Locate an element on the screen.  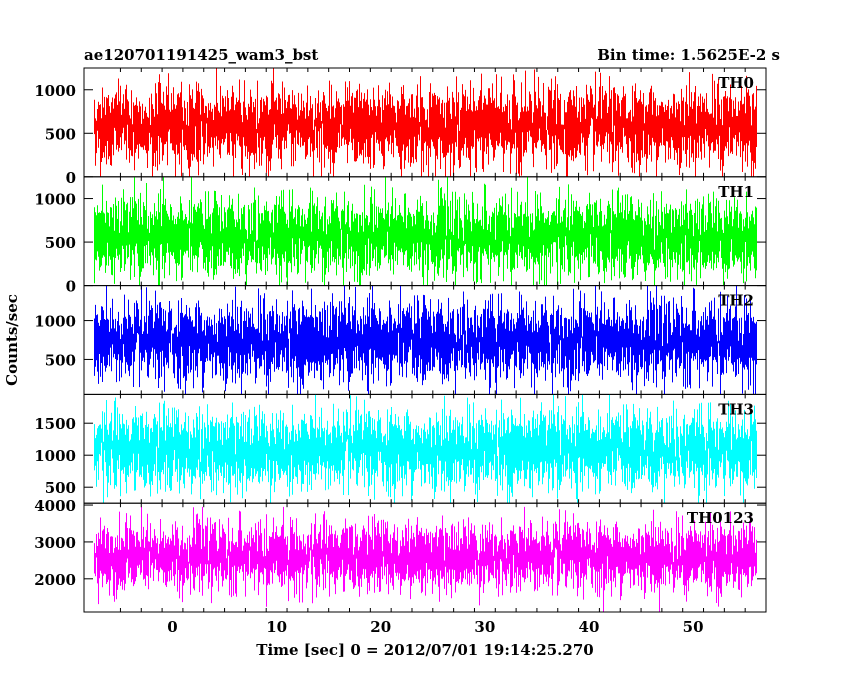
panel-label-th3: TH3 is located at coordinates (736, 409).